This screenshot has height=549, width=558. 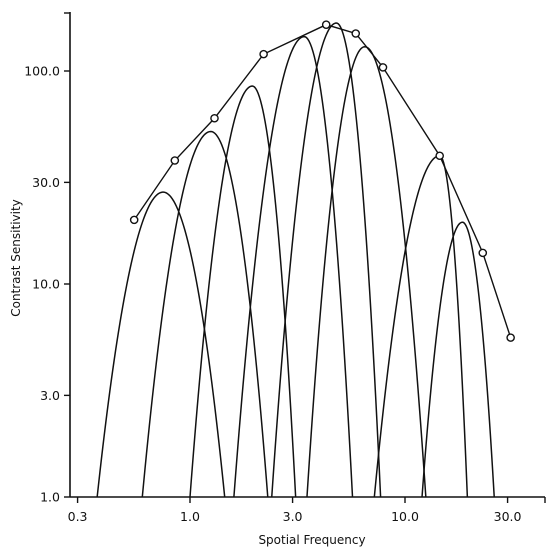 What do you see at coordinates (50, 395) in the screenshot?
I see `y-tick-label: 3.0` at bounding box center [50, 395].